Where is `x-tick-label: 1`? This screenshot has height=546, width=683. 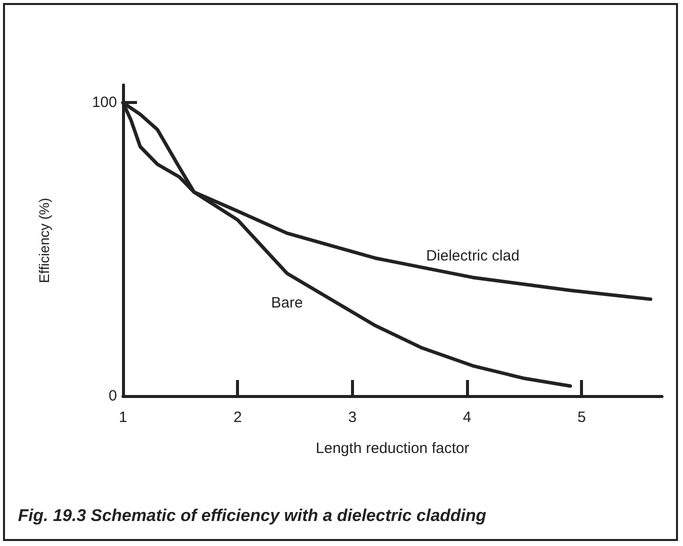 x-tick-label: 1 is located at coordinates (123, 417).